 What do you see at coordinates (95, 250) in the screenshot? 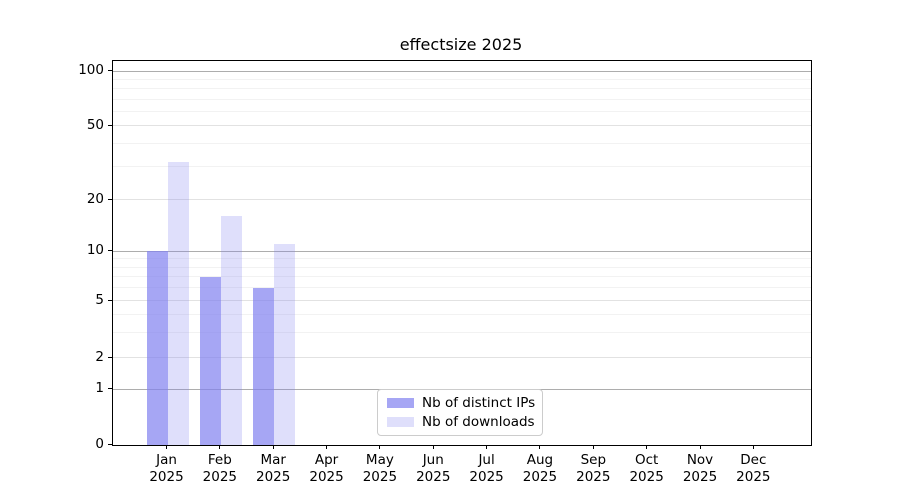
I see `y-tick-label: 10` at bounding box center [95, 250].